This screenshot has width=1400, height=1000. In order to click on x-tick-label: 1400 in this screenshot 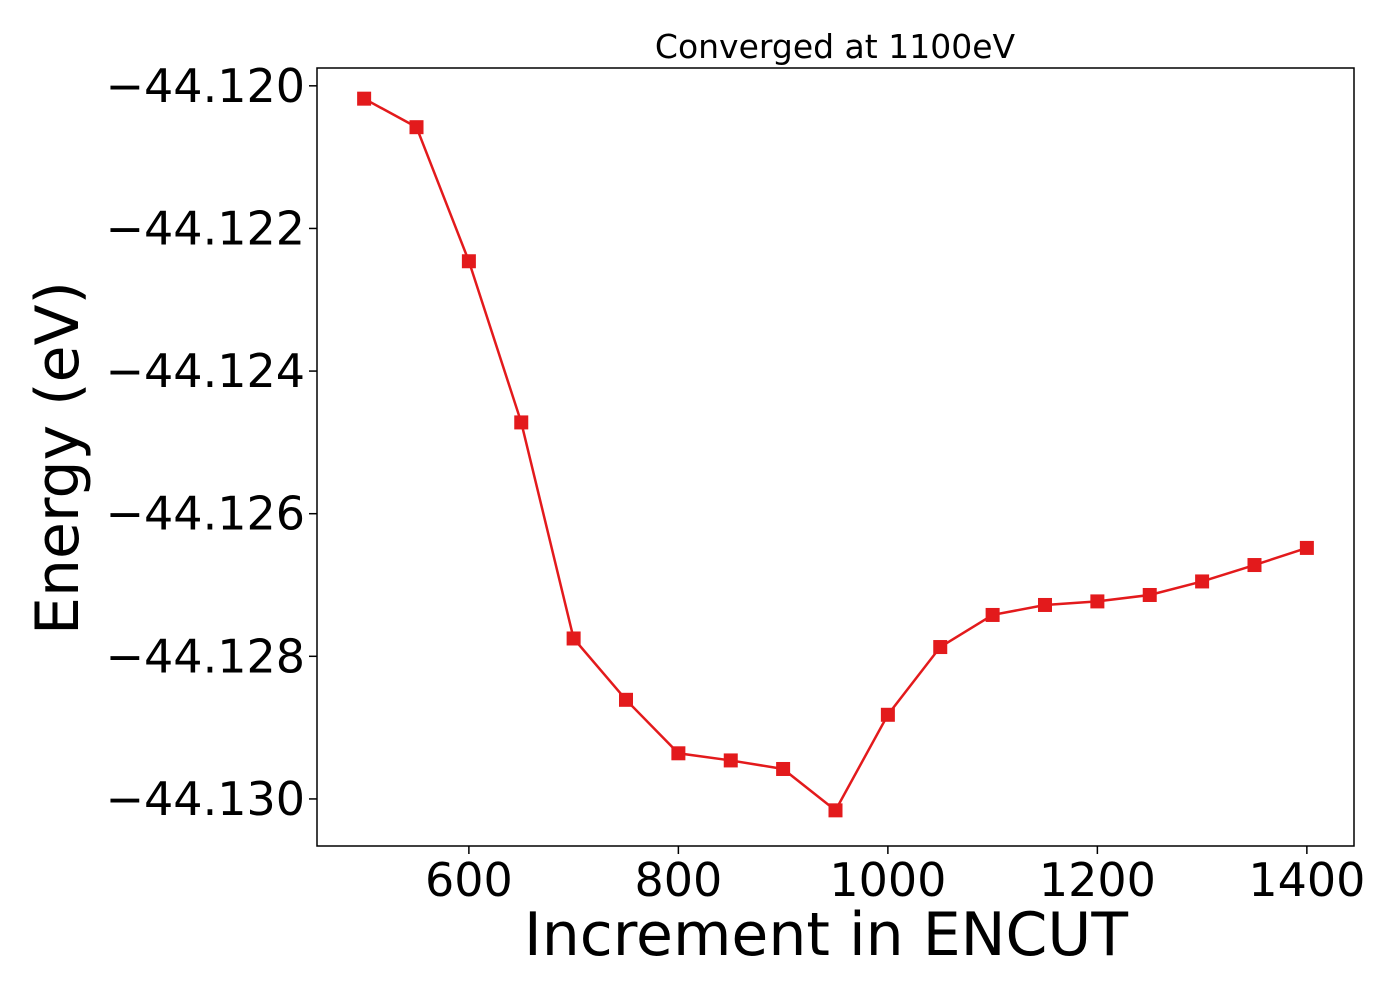, I will do `click(1306, 880)`.